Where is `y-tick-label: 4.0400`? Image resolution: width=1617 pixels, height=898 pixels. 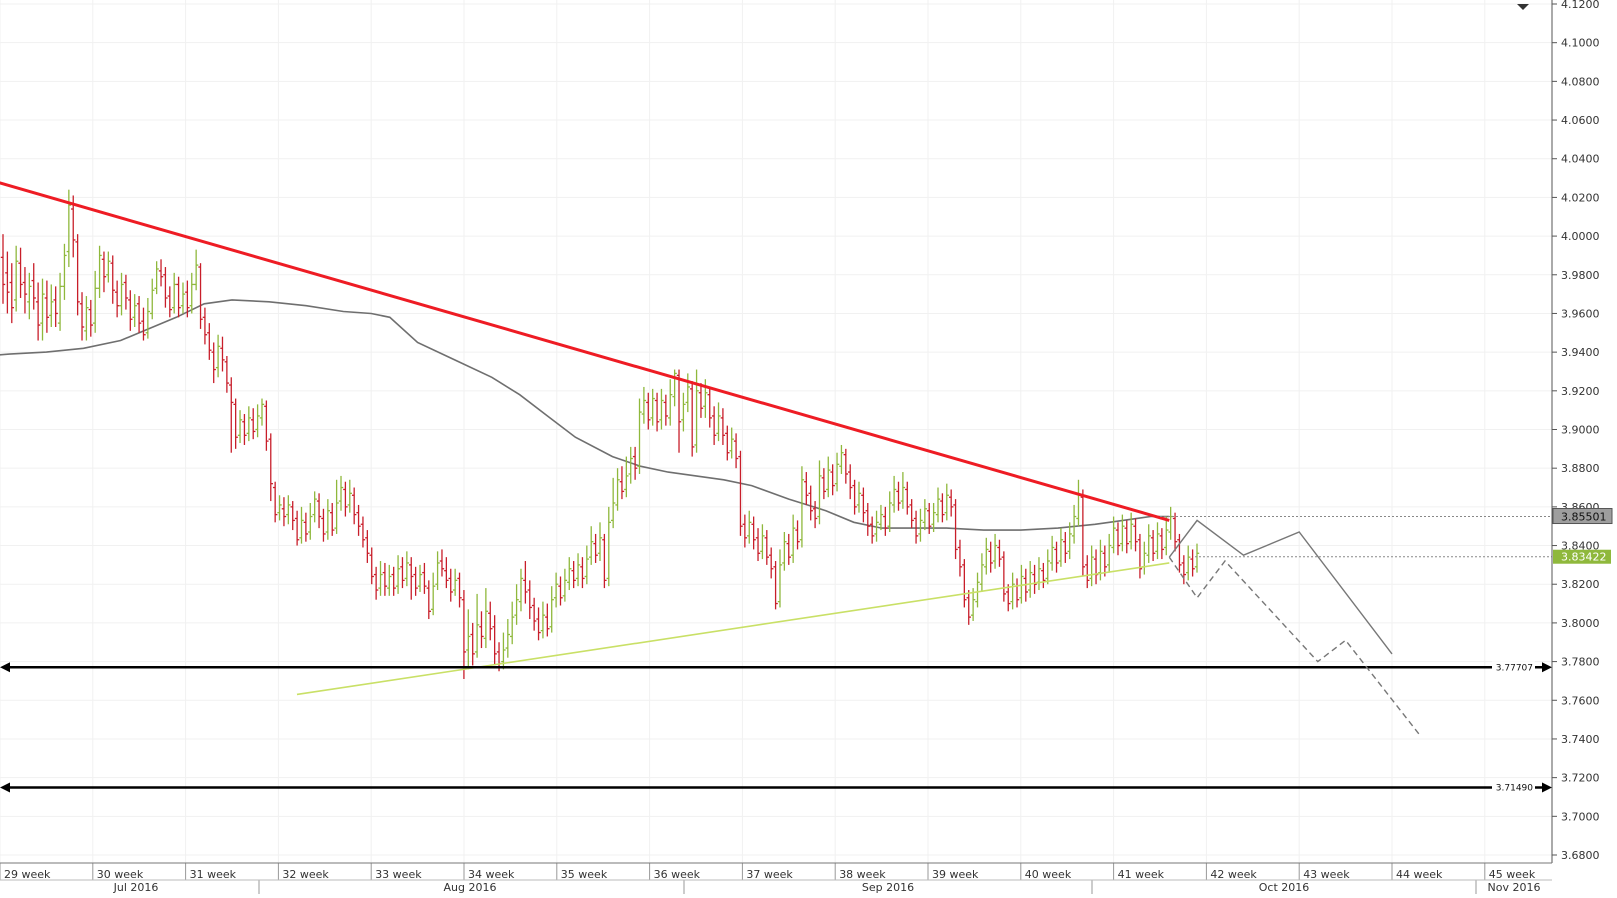 y-tick-label: 4.0400 is located at coordinates (1580, 159).